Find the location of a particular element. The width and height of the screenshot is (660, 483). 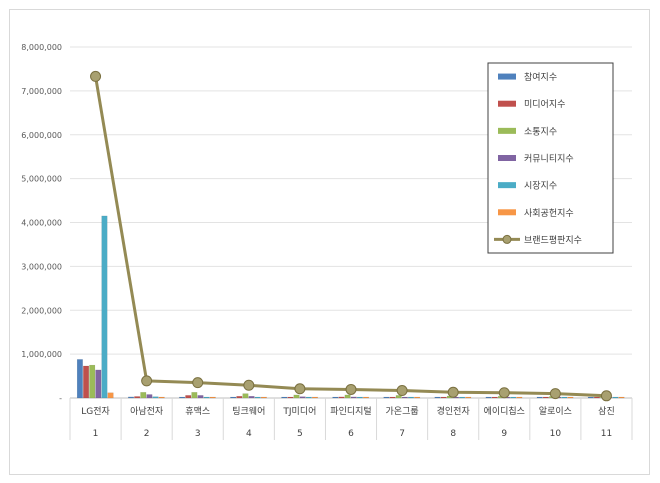

x-index-label: 7 is located at coordinates (402, 434).